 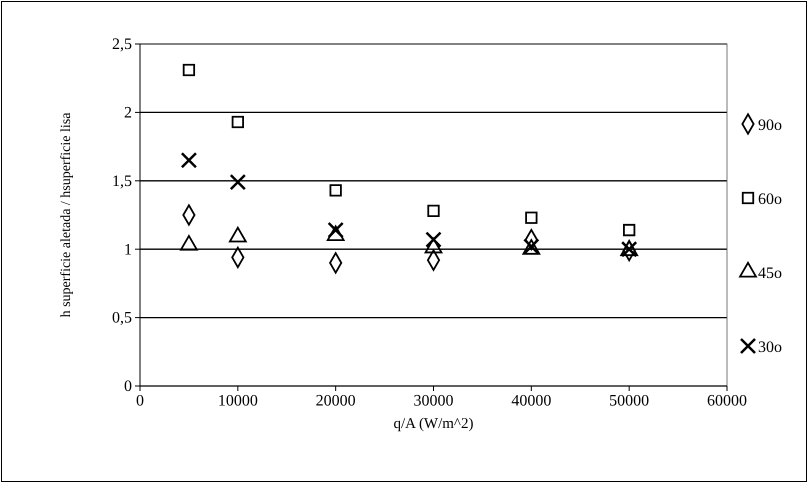 I want to click on x-axis-title: q/A (W/m^2), so click(x=434, y=424).